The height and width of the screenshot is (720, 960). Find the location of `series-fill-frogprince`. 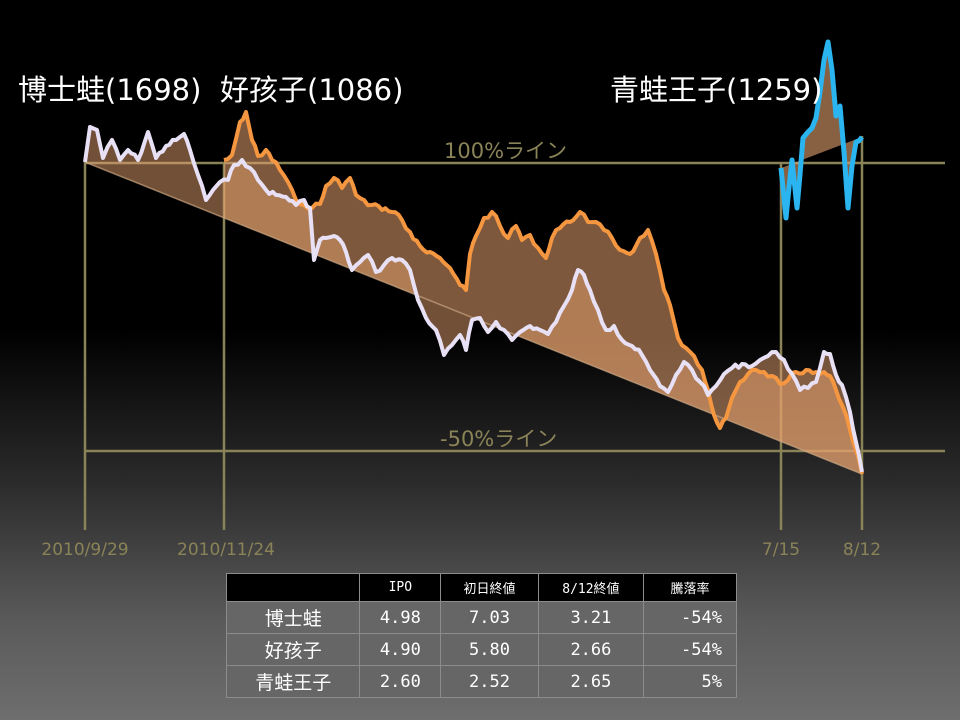

series-fill-frogprince is located at coordinates (821, 130).